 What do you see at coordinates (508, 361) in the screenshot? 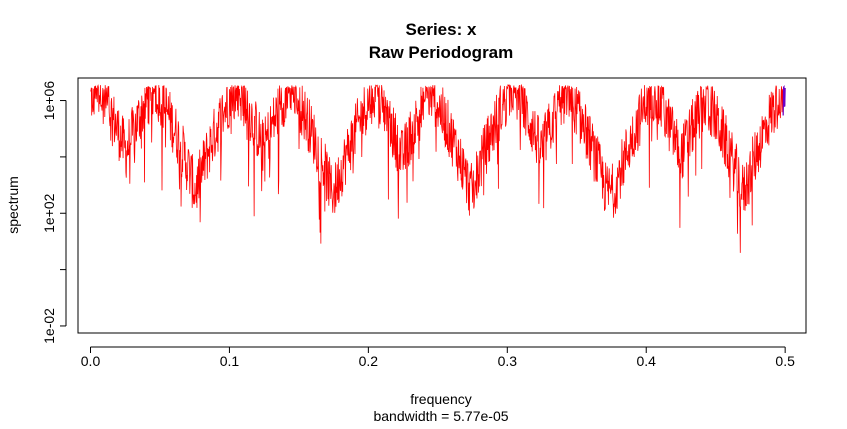
I see `x-tick-label: 0.3` at bounding box center [508, 361].